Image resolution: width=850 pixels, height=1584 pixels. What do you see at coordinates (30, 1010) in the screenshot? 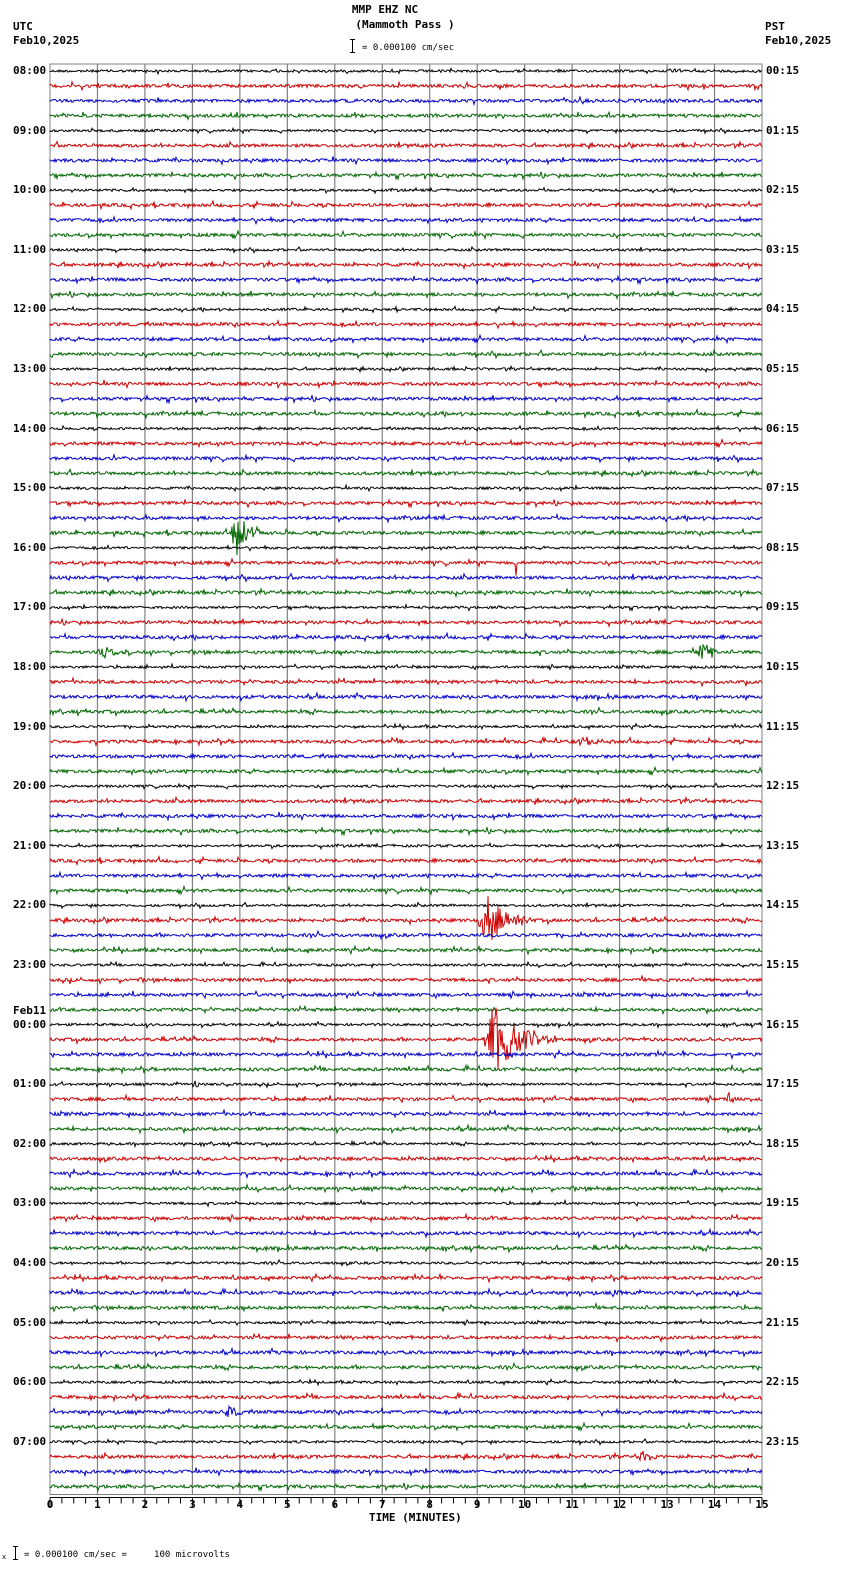
I see `date-change-label: Feb11` at bounding box center [30, 1010].